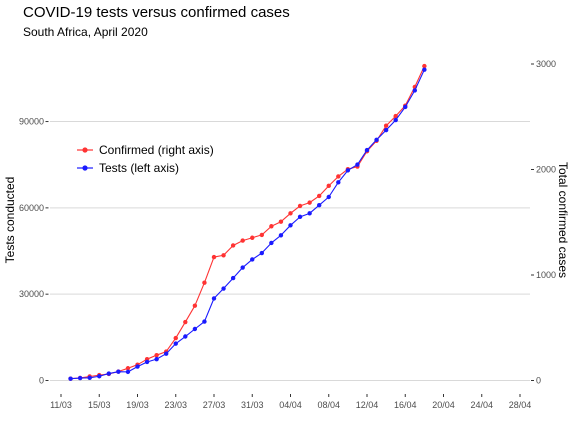 The image size is (576, 432). Describe the element at coordinates (405, 405) in the screenshot. I see `x-tick-label-9: 16/04` at that location.